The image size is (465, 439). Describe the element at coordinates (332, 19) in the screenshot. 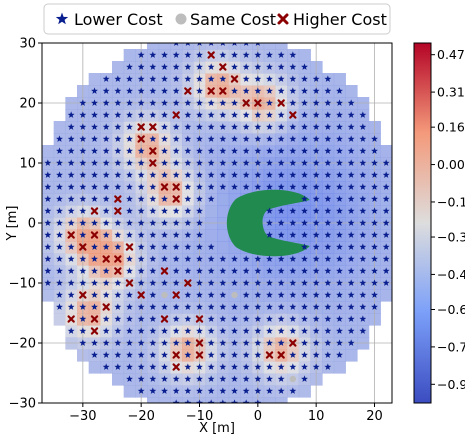

I see `legend-entry-higher-cost: Higher Cost` at that location.